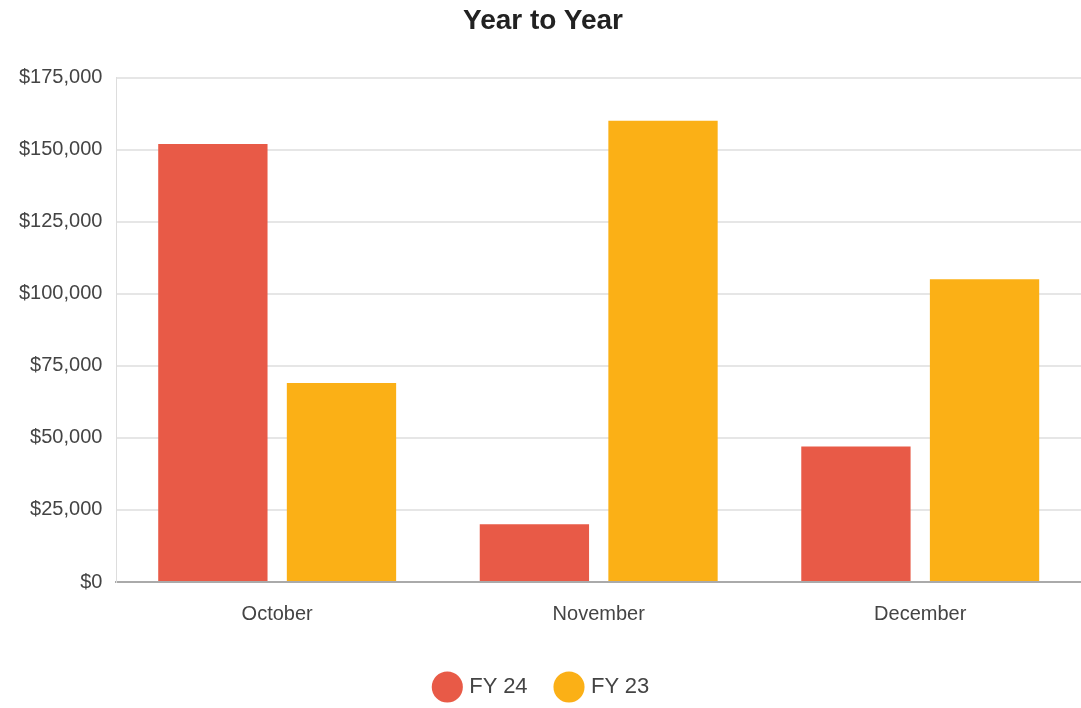  Describe the element at coordinates (61, 76) in the screenshot. I see `y-tick-label: $175,000` at that location.